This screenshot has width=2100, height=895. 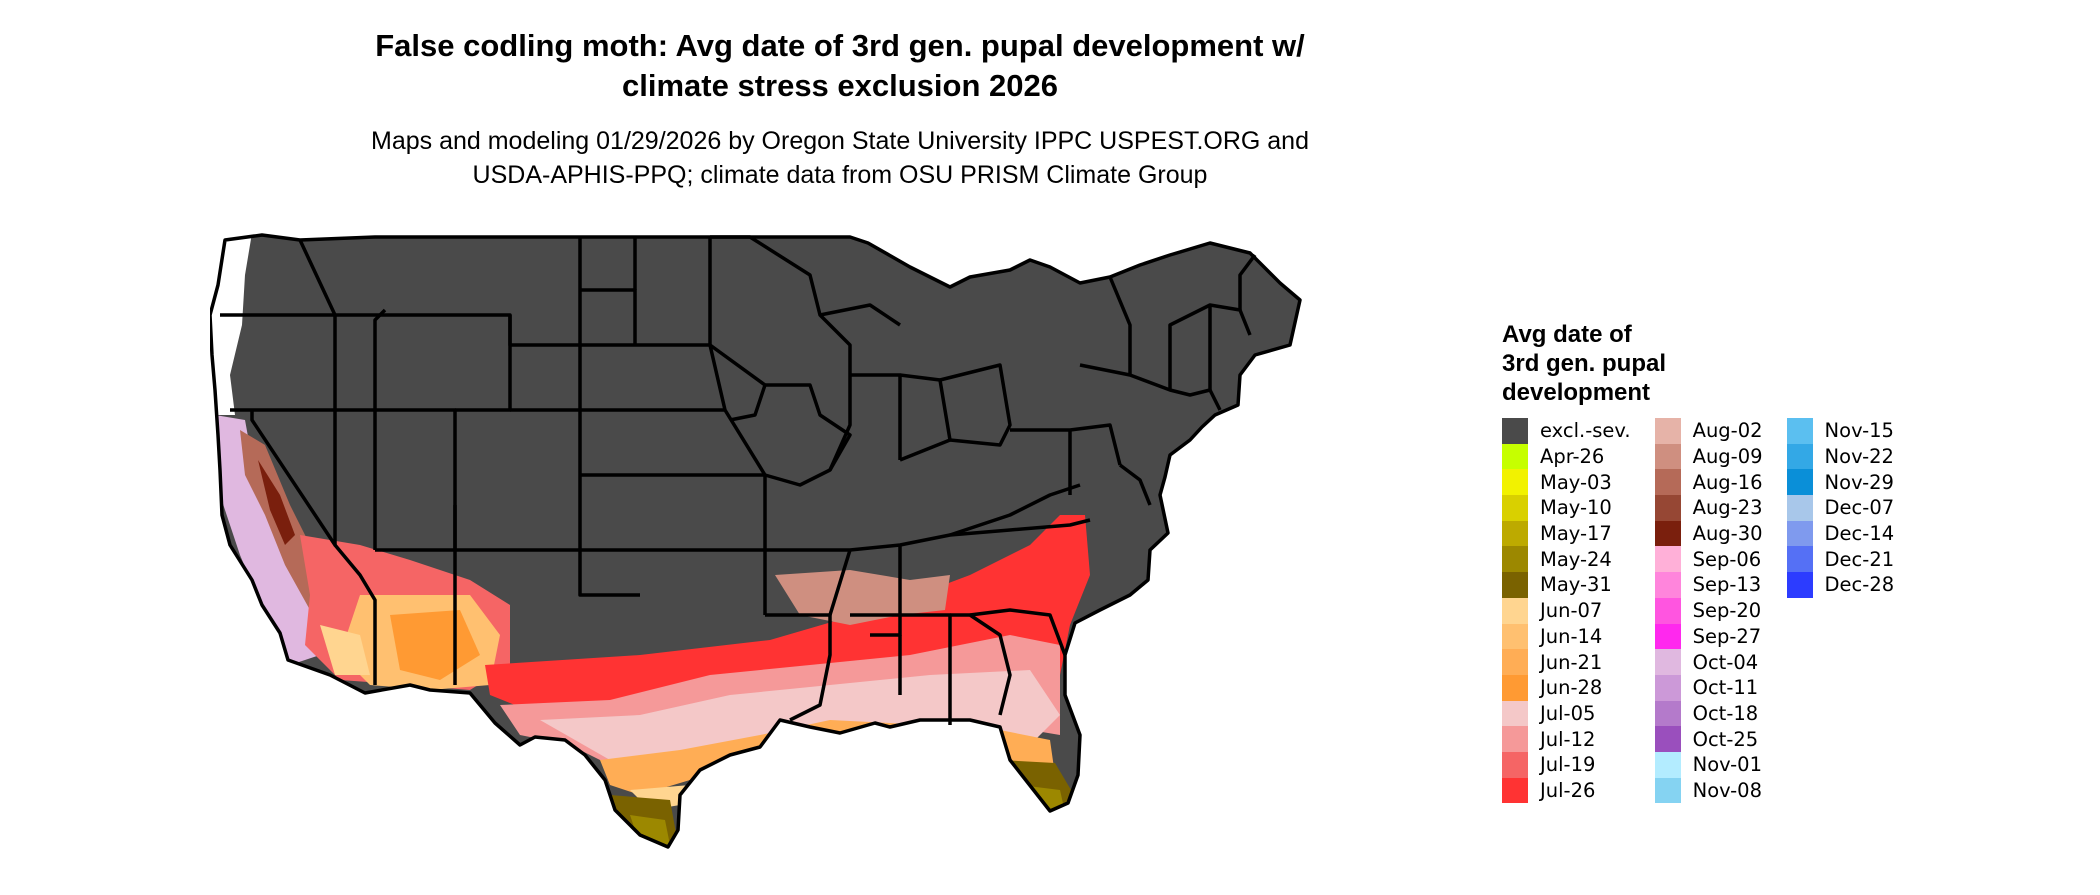 What do you see at coordinates (1725, 688) in the screenshot?
I see `legend-label: Oct-11` at bounding box center [1725, 688].